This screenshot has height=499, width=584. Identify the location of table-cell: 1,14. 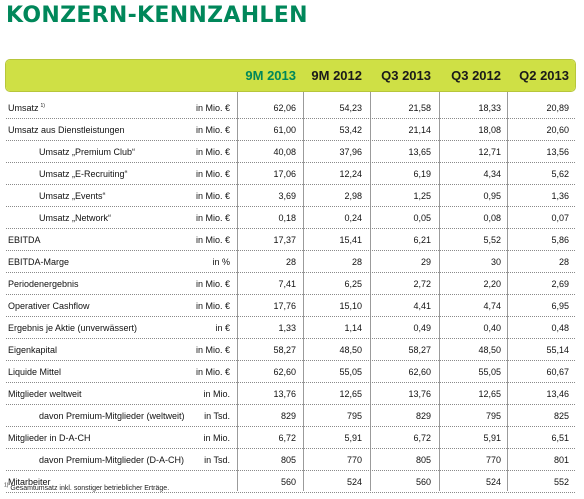
(353, 328).